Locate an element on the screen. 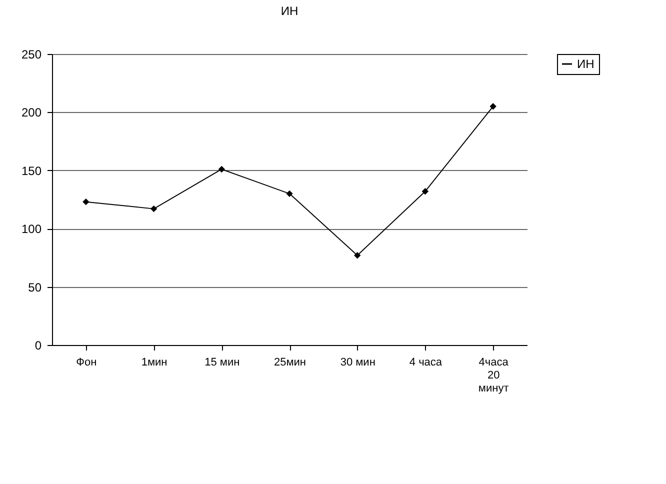 The image size is (666, 484). x-tick-label: 4часа 20 минут is located at coordinates (494, 375).